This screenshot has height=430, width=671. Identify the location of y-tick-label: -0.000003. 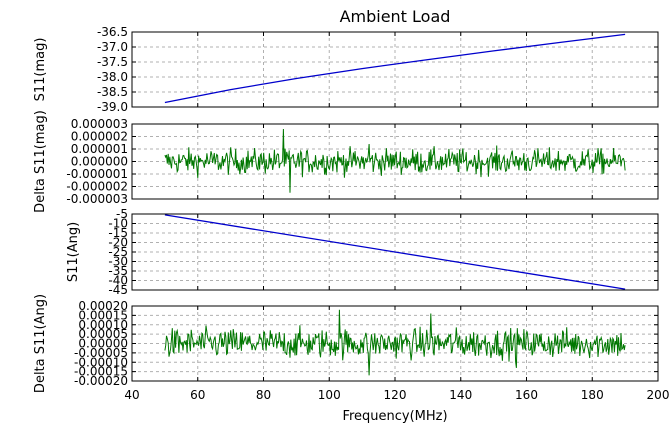
(97, 199).